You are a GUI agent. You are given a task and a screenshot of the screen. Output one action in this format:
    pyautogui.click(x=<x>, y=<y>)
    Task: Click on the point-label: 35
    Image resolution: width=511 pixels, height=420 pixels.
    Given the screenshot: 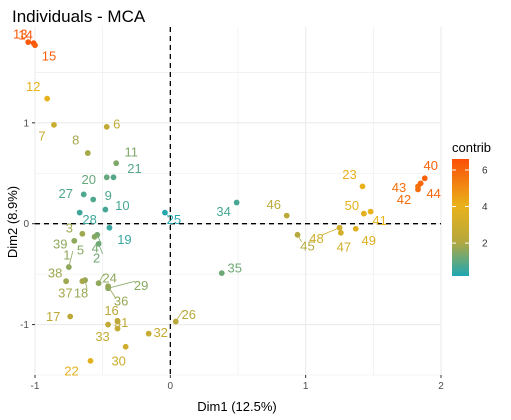 What is the action you would take?
    pyautogui.click(x=235, y=268)
    